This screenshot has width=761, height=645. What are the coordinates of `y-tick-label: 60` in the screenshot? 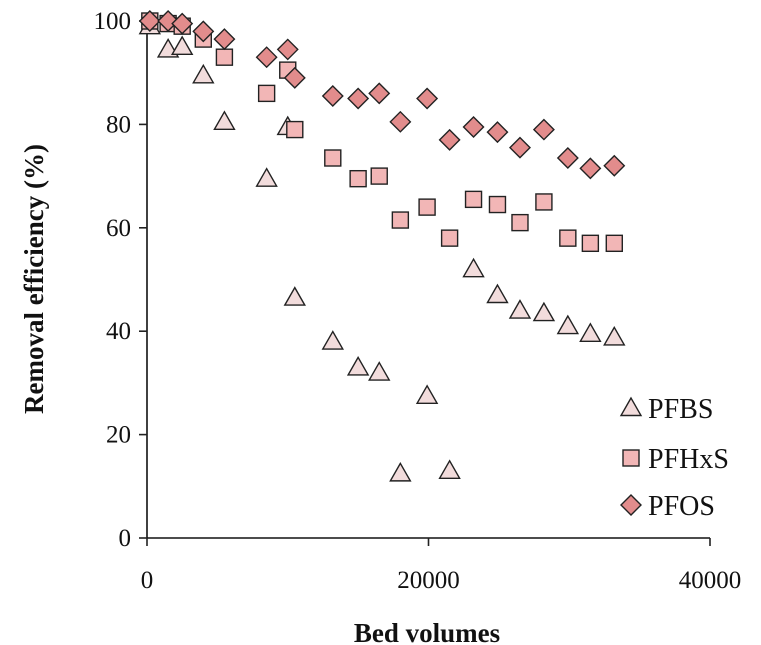 It's located at (118, 228).